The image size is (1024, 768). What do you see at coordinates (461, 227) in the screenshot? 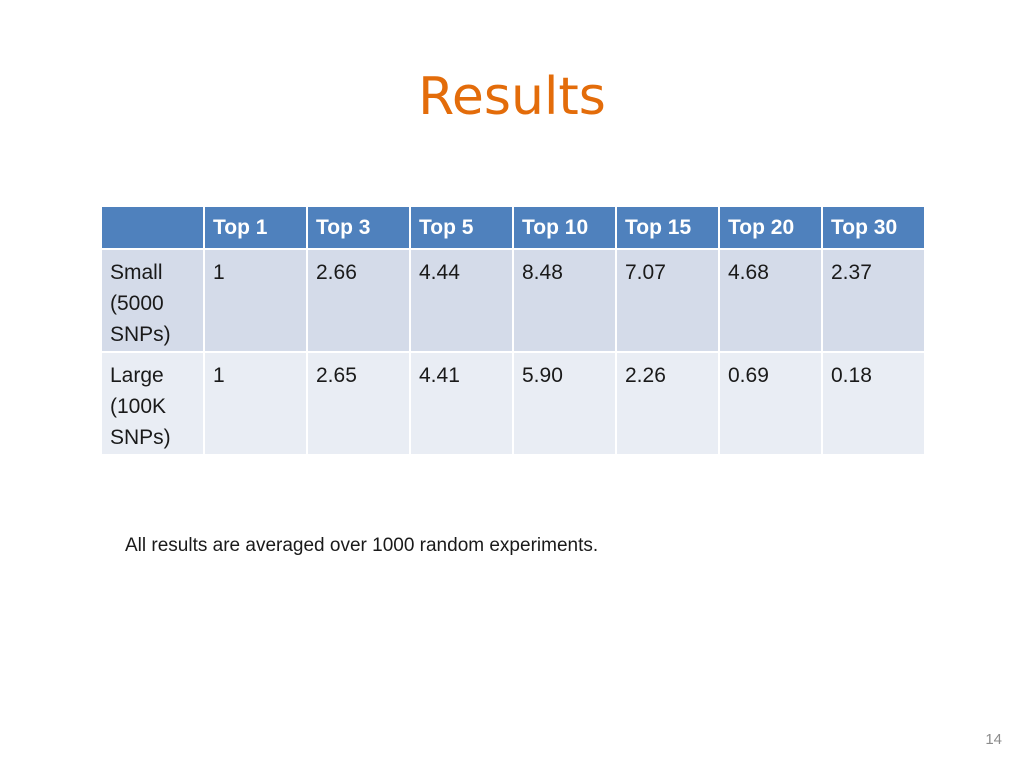
I see `table-header-top-5: Top 5` at bounding box center [461, 227].